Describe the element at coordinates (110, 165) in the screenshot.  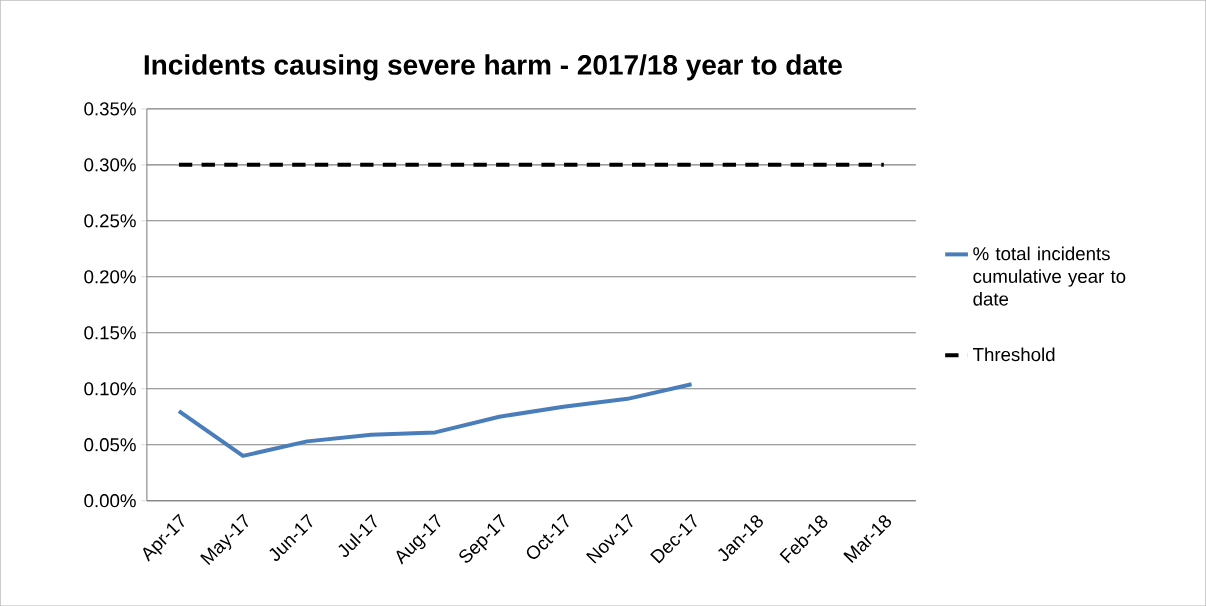
I see `y-tick-label: 0.30%` at that location.